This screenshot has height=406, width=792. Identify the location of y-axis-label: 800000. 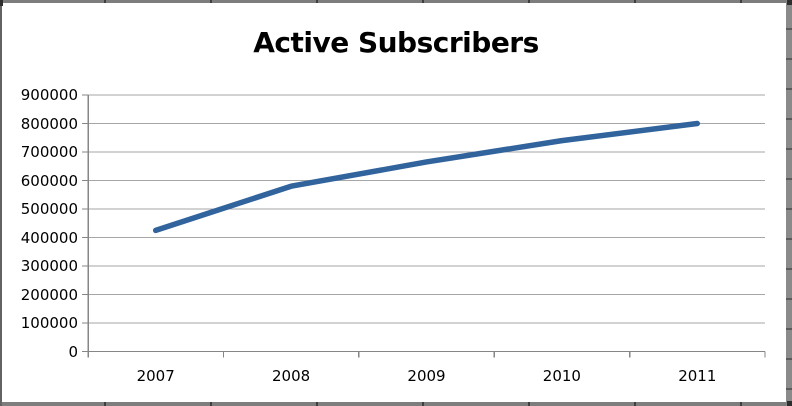
(49, 123).